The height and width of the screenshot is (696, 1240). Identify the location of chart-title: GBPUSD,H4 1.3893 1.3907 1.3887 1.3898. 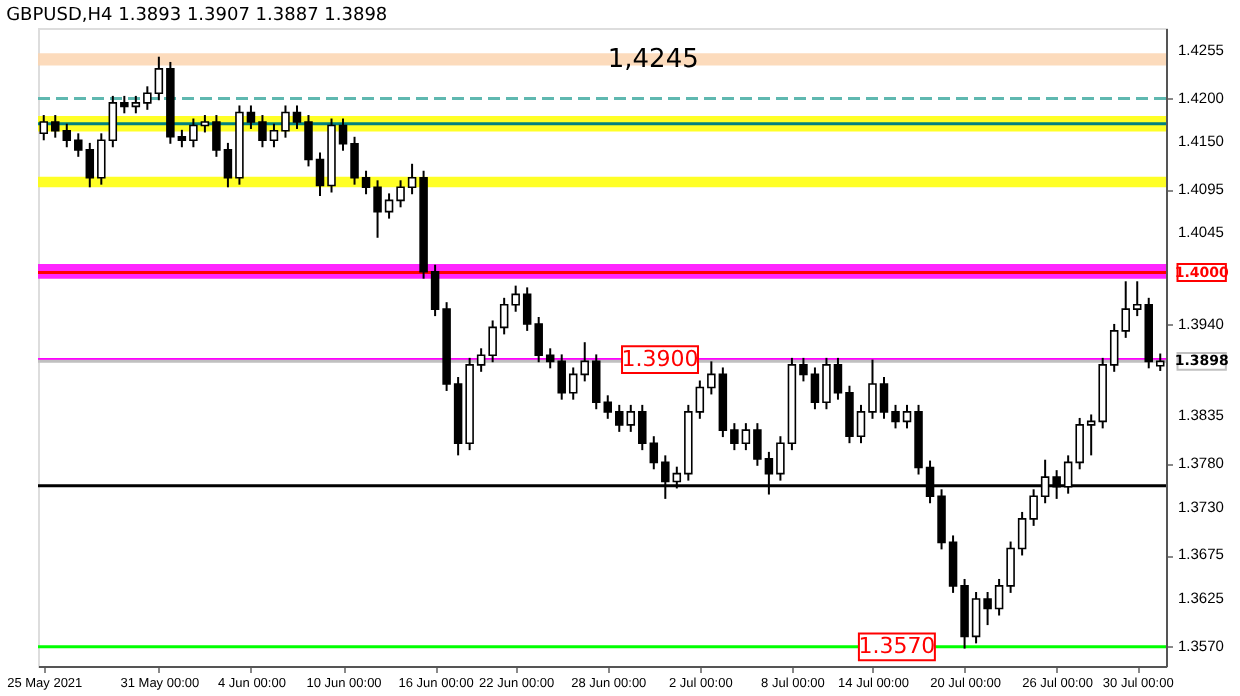
(197, 16).